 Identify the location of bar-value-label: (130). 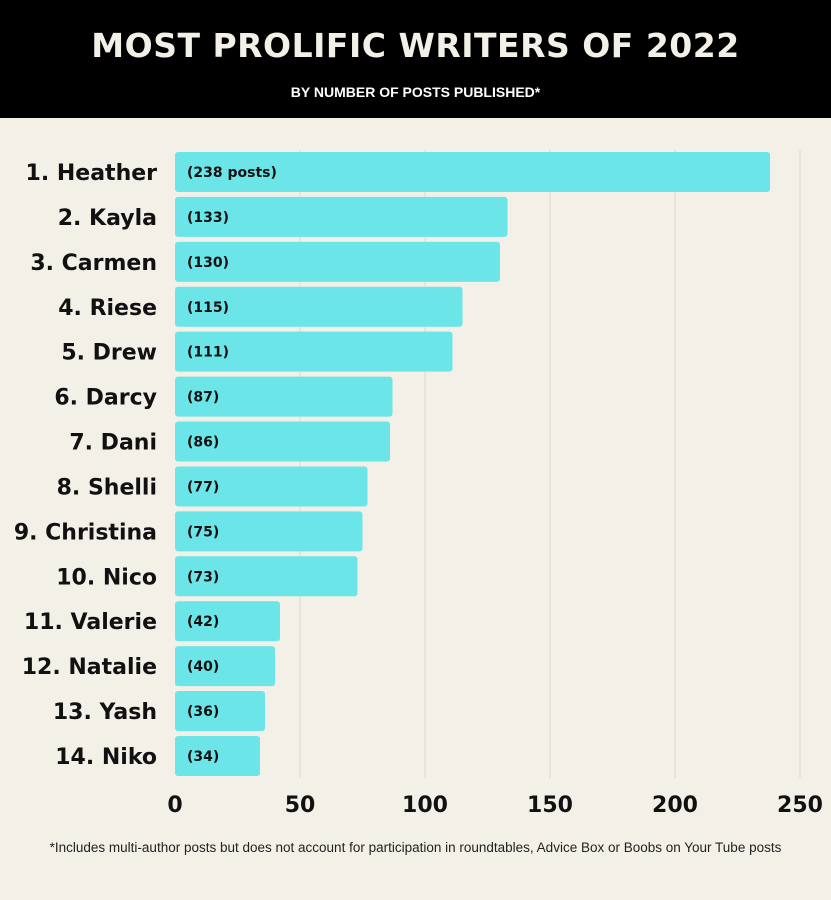
(208, 263).